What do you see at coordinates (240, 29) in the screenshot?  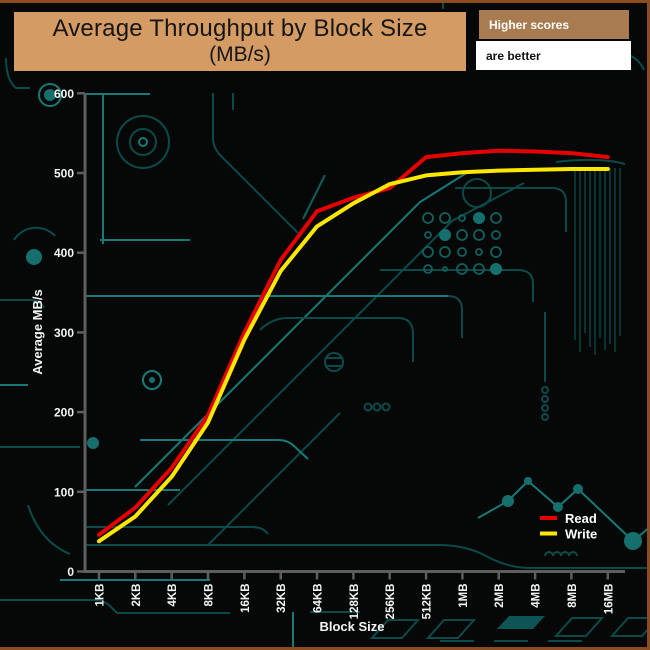 I see `chart-title: Average Throughput by Block Size` at bounding box center [240, 29].